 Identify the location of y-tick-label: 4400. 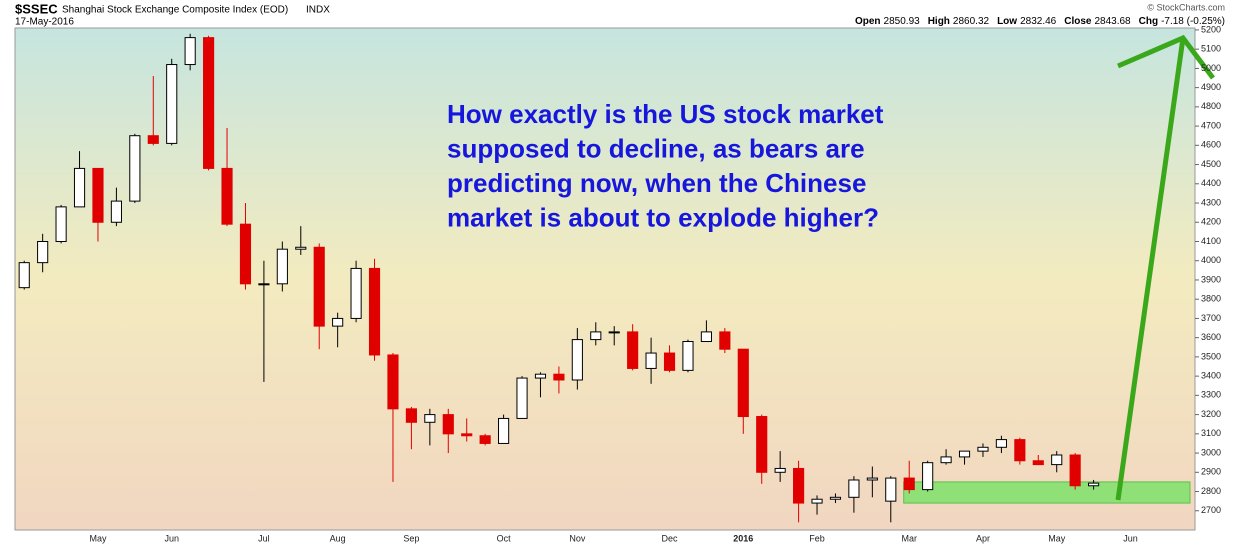
(1211, 183).